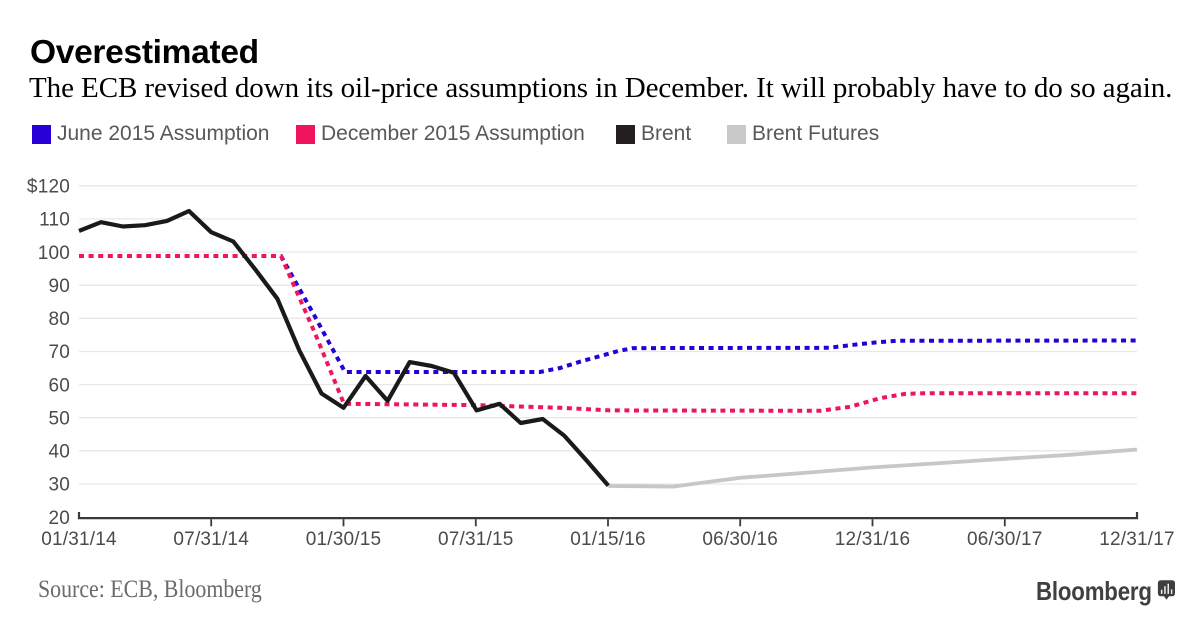 The image size is (1200, 634). Describe the element at coordinates (59, 352) in the screenshot. I see `svg-text: 70` at that location.